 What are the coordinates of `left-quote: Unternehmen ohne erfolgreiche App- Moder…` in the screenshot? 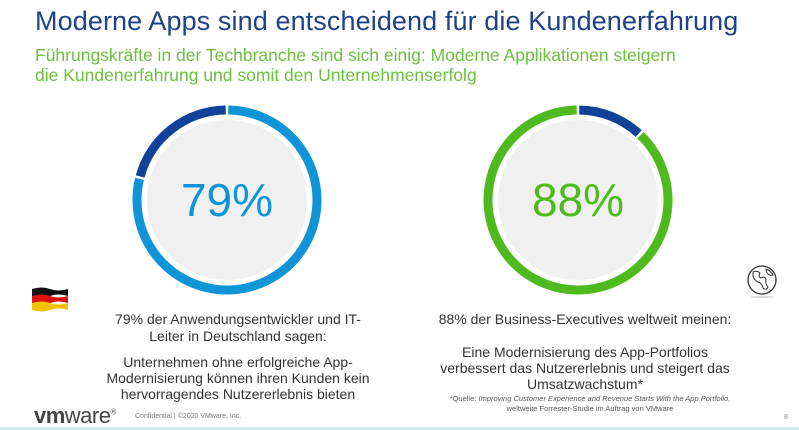 It's located at (238, 378).